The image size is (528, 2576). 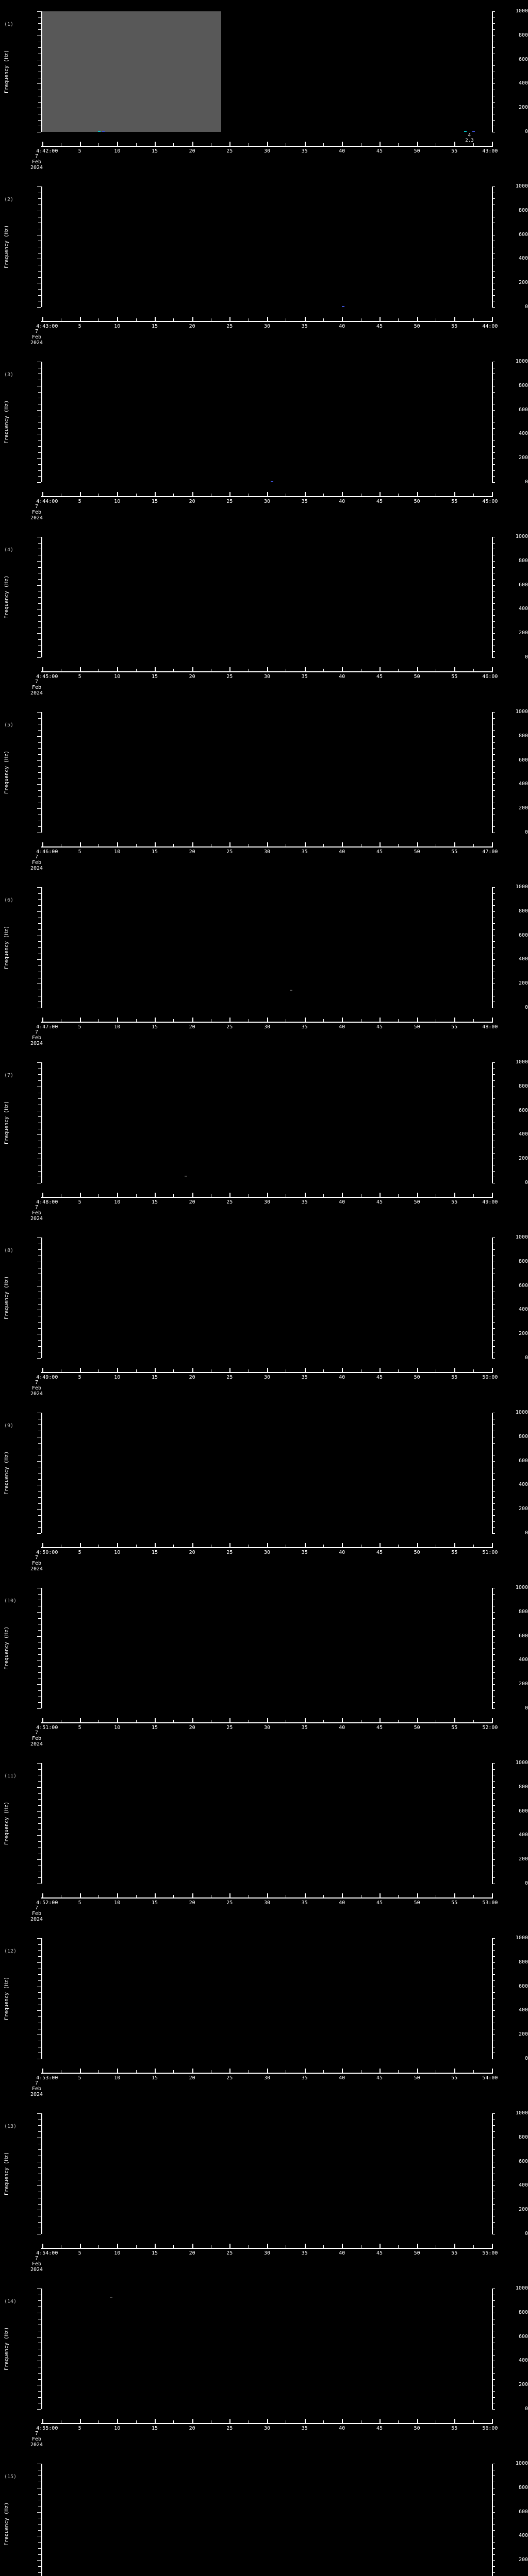 I want to click on x-tick-label: 5, so click(x=79, y=2428).